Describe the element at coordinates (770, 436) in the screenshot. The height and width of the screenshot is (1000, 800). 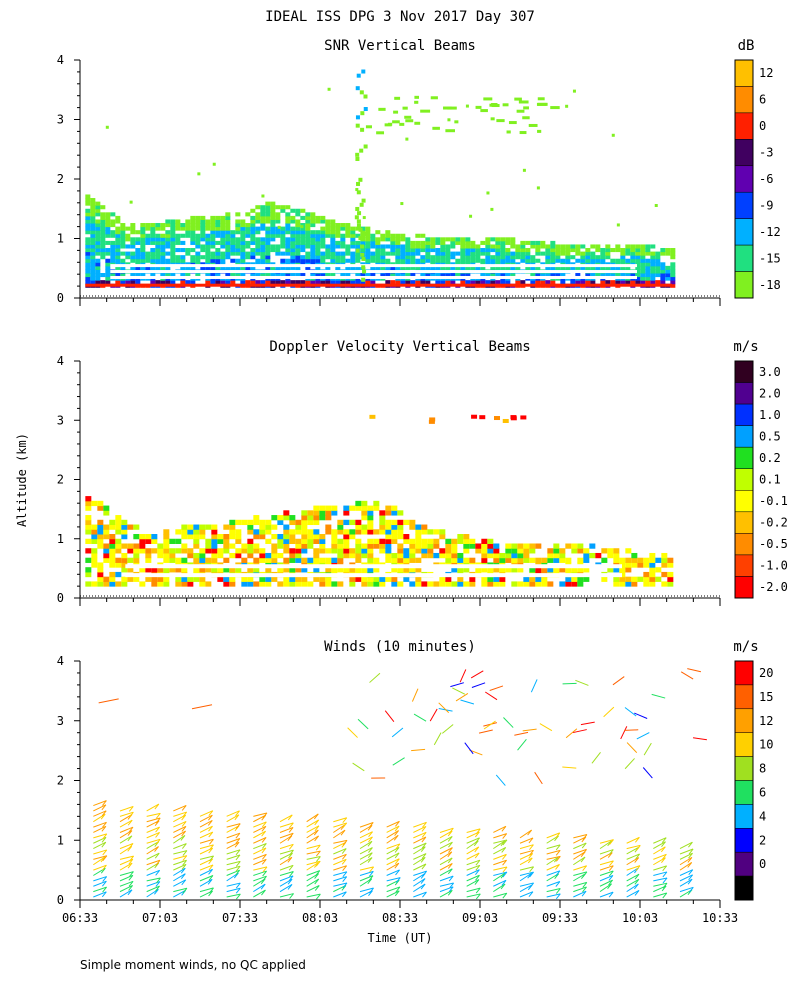
I see `colorbar-label: 0.5` at that location.